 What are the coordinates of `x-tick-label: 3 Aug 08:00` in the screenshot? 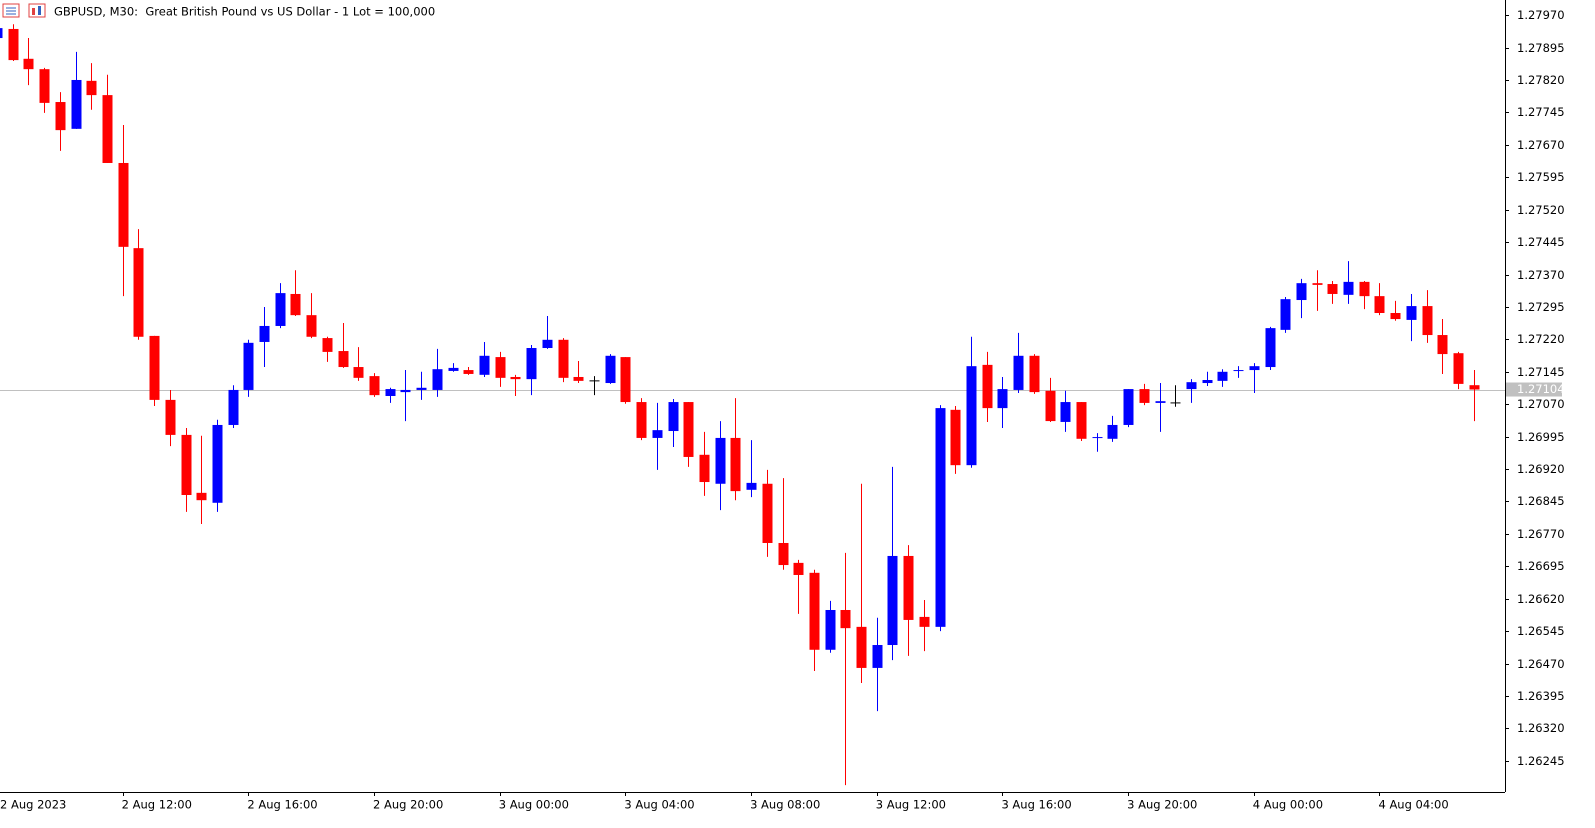 It's located at (785, 805).